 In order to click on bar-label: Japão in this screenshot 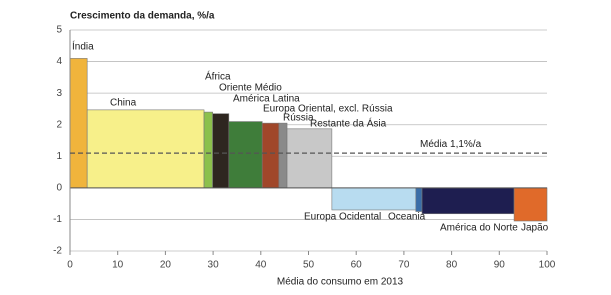, I will do `click(535, 228)`.